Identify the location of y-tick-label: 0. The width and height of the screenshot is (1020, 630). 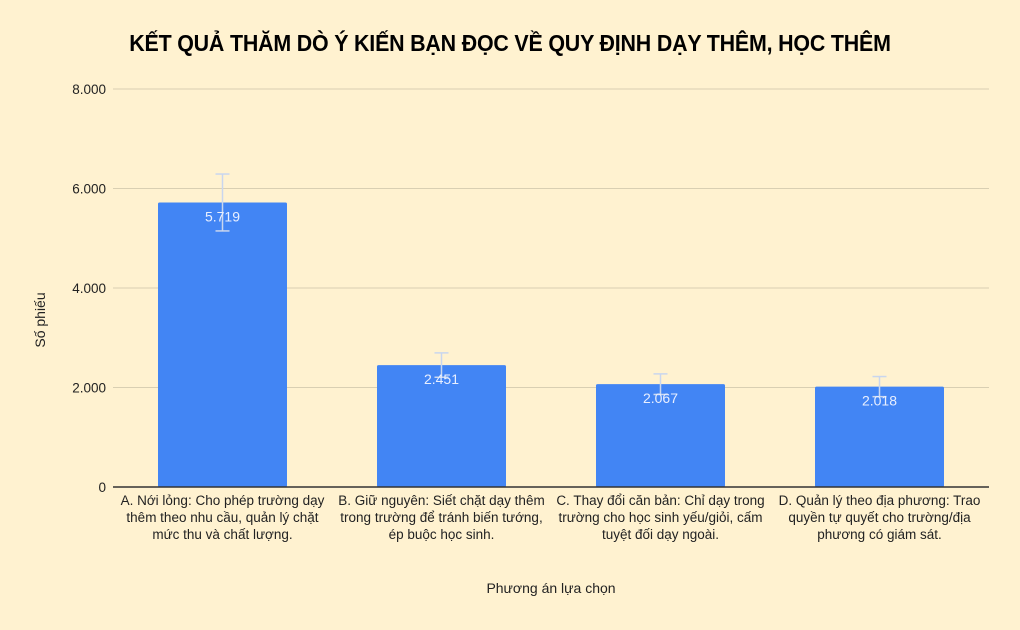
(102, 487).